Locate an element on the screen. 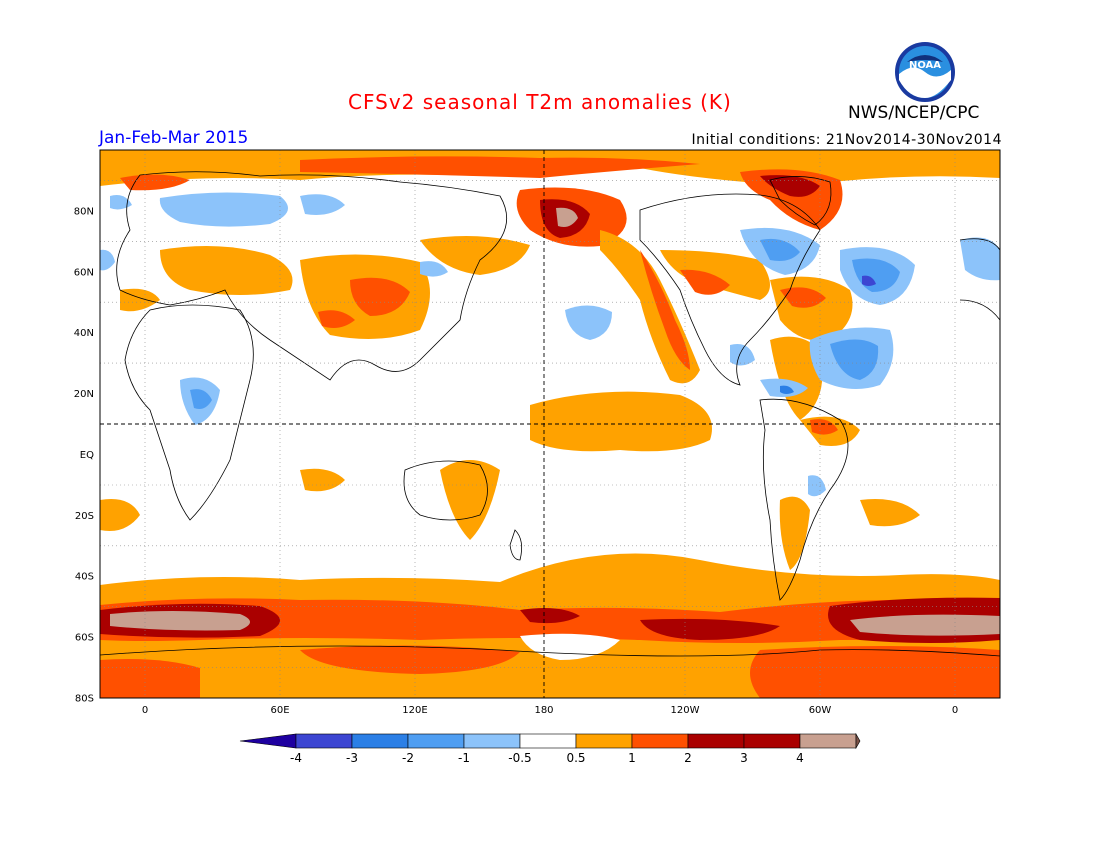 The height and width of the screenshot is (850, 1100). colorbar-label: 0.5 is located at coordinates (575, 758).